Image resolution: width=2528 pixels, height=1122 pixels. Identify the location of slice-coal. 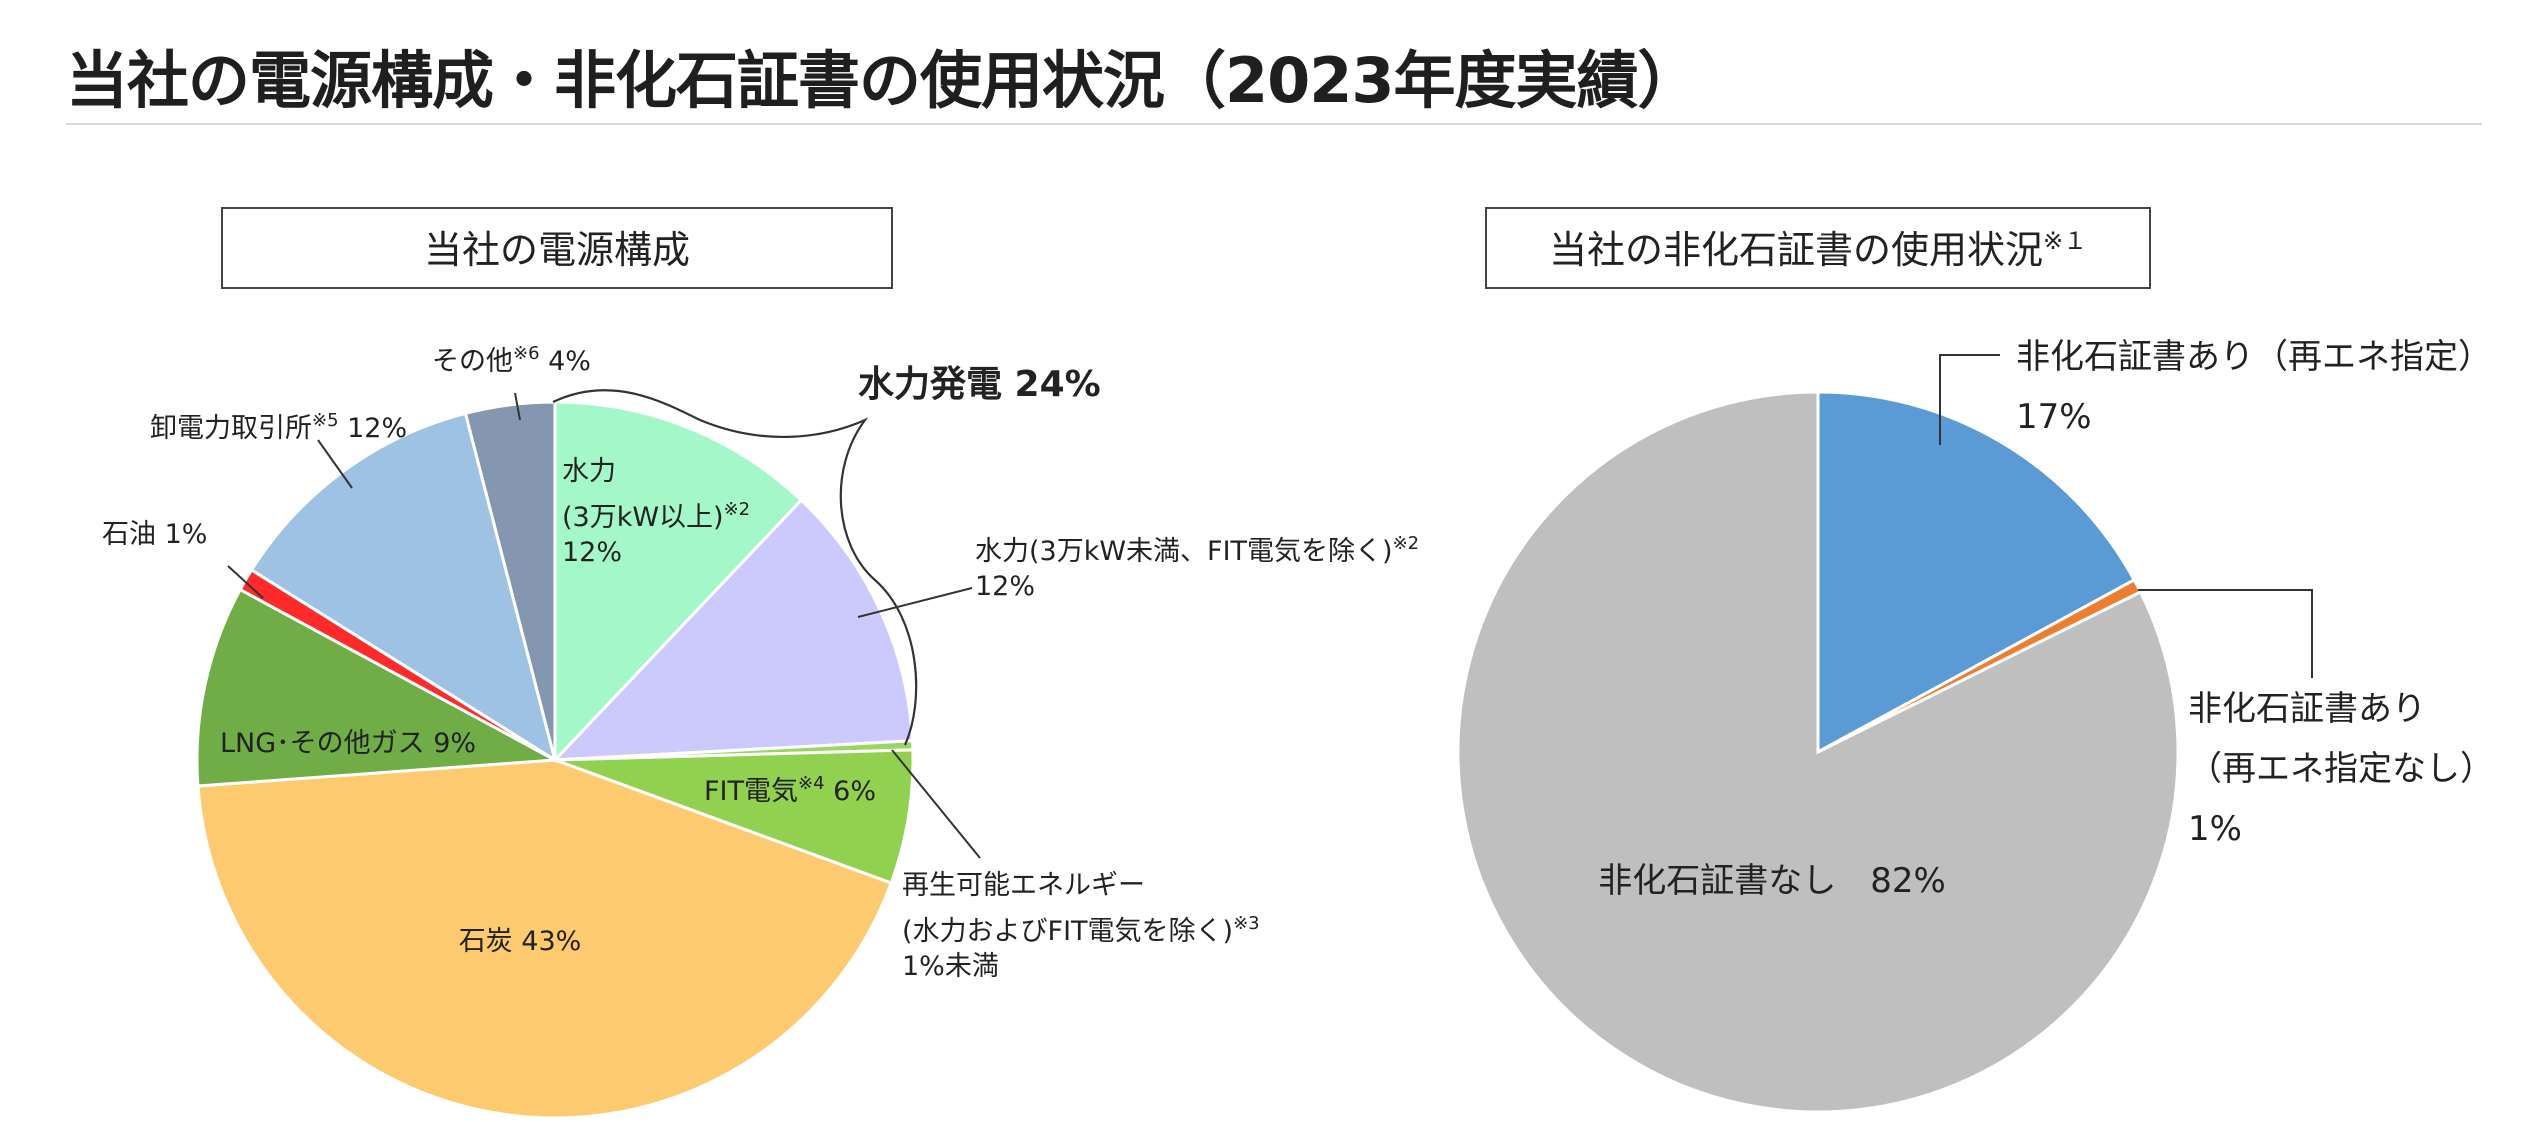
(545, 939).